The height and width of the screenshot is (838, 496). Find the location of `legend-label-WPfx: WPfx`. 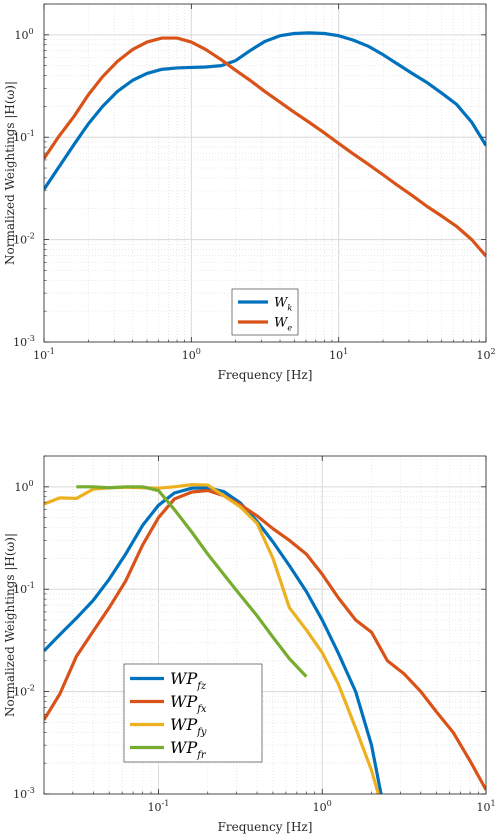

legend-label-WPfx: WPfx is located at coordinates (188, 703).